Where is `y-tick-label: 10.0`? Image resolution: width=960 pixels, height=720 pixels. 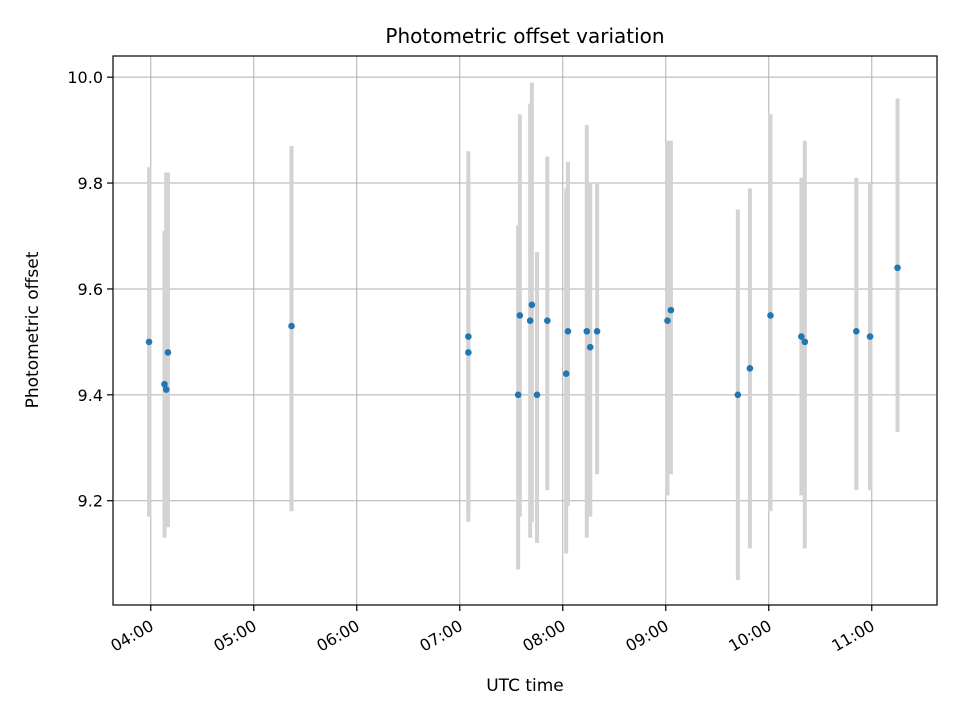
y-tick-label: 10.0 is located at coordinates (85, 77).